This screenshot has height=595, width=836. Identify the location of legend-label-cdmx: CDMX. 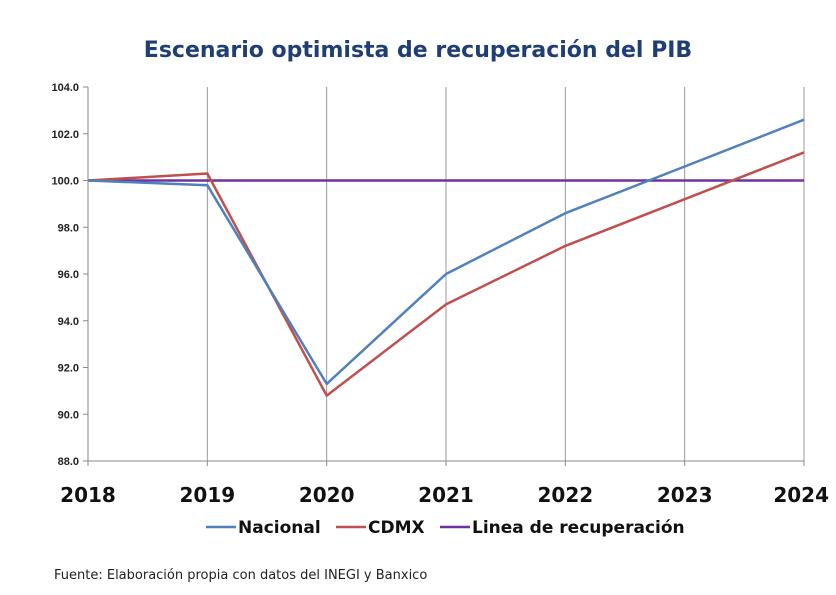
(396, 528).